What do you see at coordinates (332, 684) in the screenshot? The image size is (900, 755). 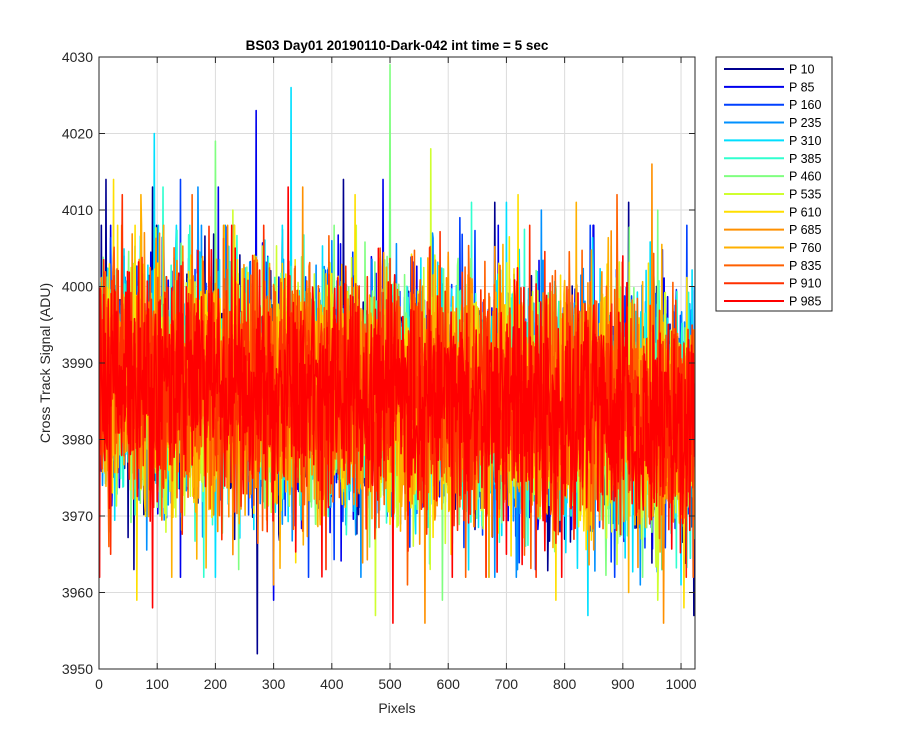 I see `x-tick-label: 400` at bounding box center [332, 684].